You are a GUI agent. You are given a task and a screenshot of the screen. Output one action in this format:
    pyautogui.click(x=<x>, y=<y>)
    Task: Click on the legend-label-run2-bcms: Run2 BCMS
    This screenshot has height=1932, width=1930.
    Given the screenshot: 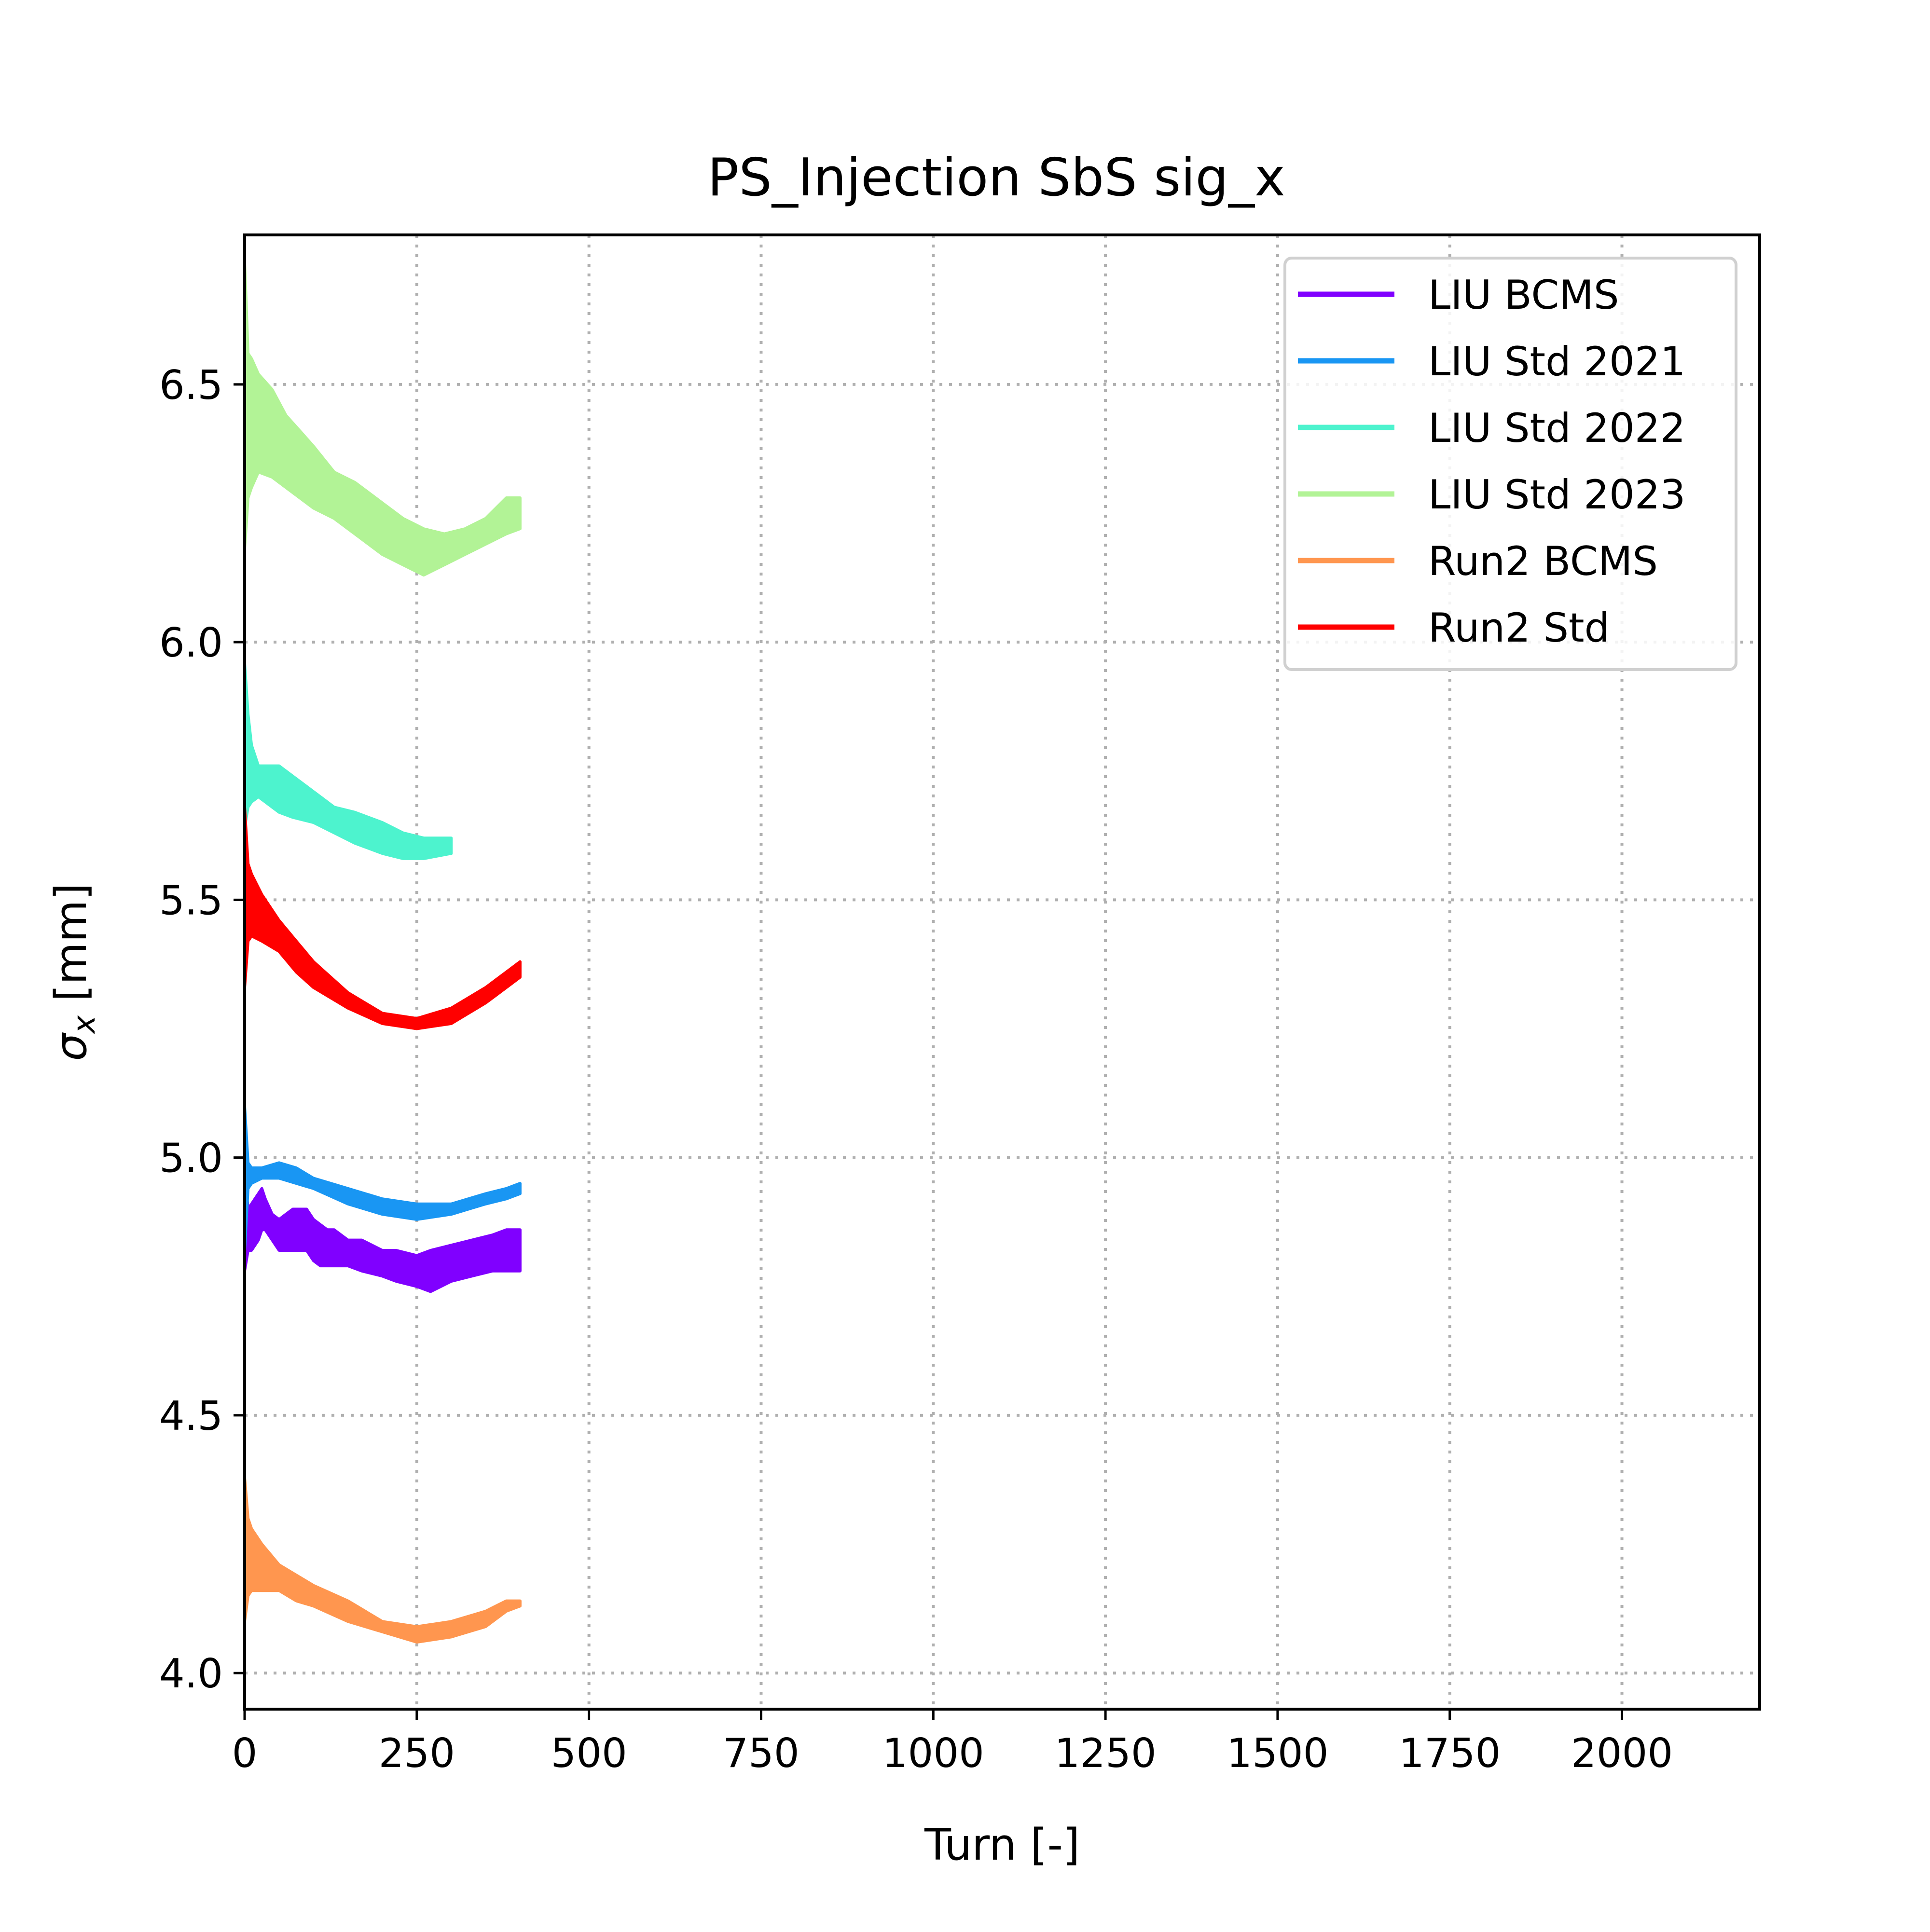 What is the action you would take?
    pyautogui.click(x=1543, y=562)
    